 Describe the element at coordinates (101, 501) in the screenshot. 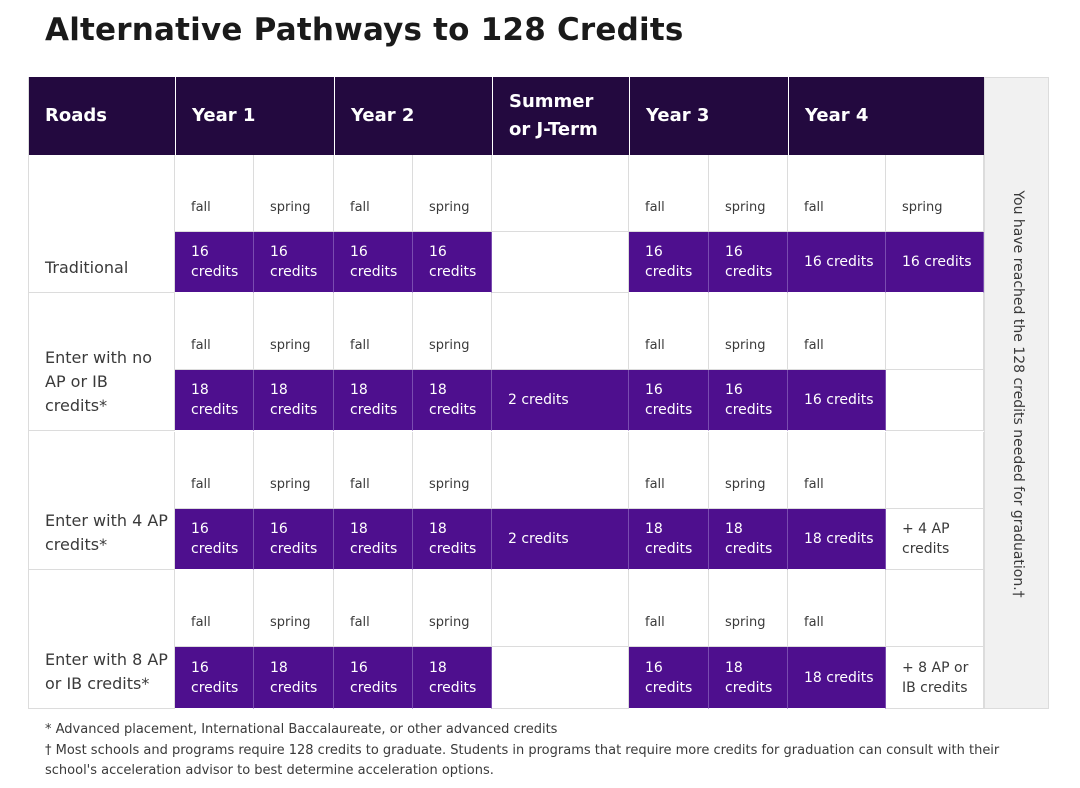

I see `road-label: Enter with 4 AP credits*` at that location.